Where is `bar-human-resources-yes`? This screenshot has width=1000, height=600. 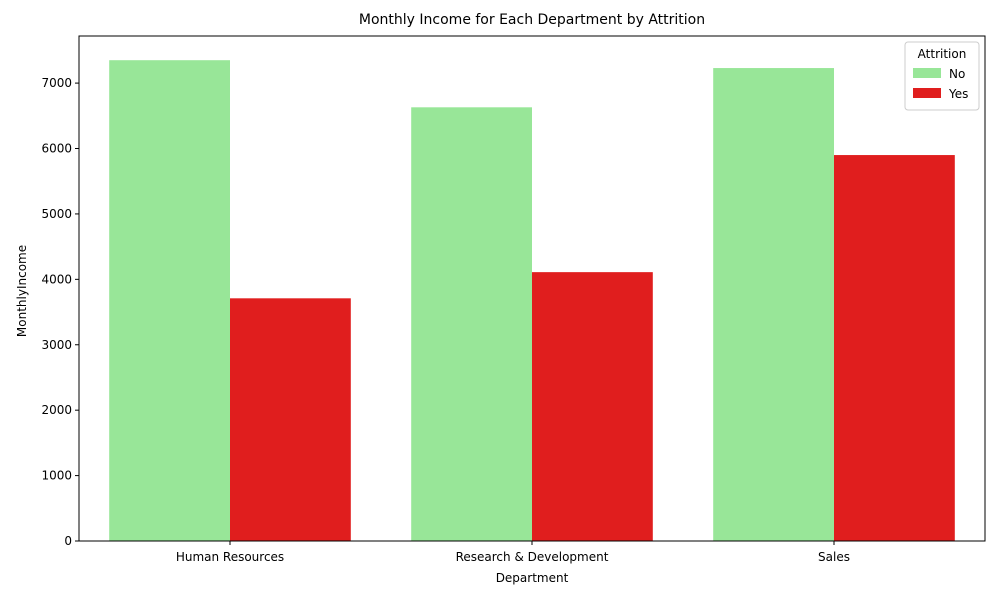
bar-human-resources-yes is located at coordinates (290, 419).